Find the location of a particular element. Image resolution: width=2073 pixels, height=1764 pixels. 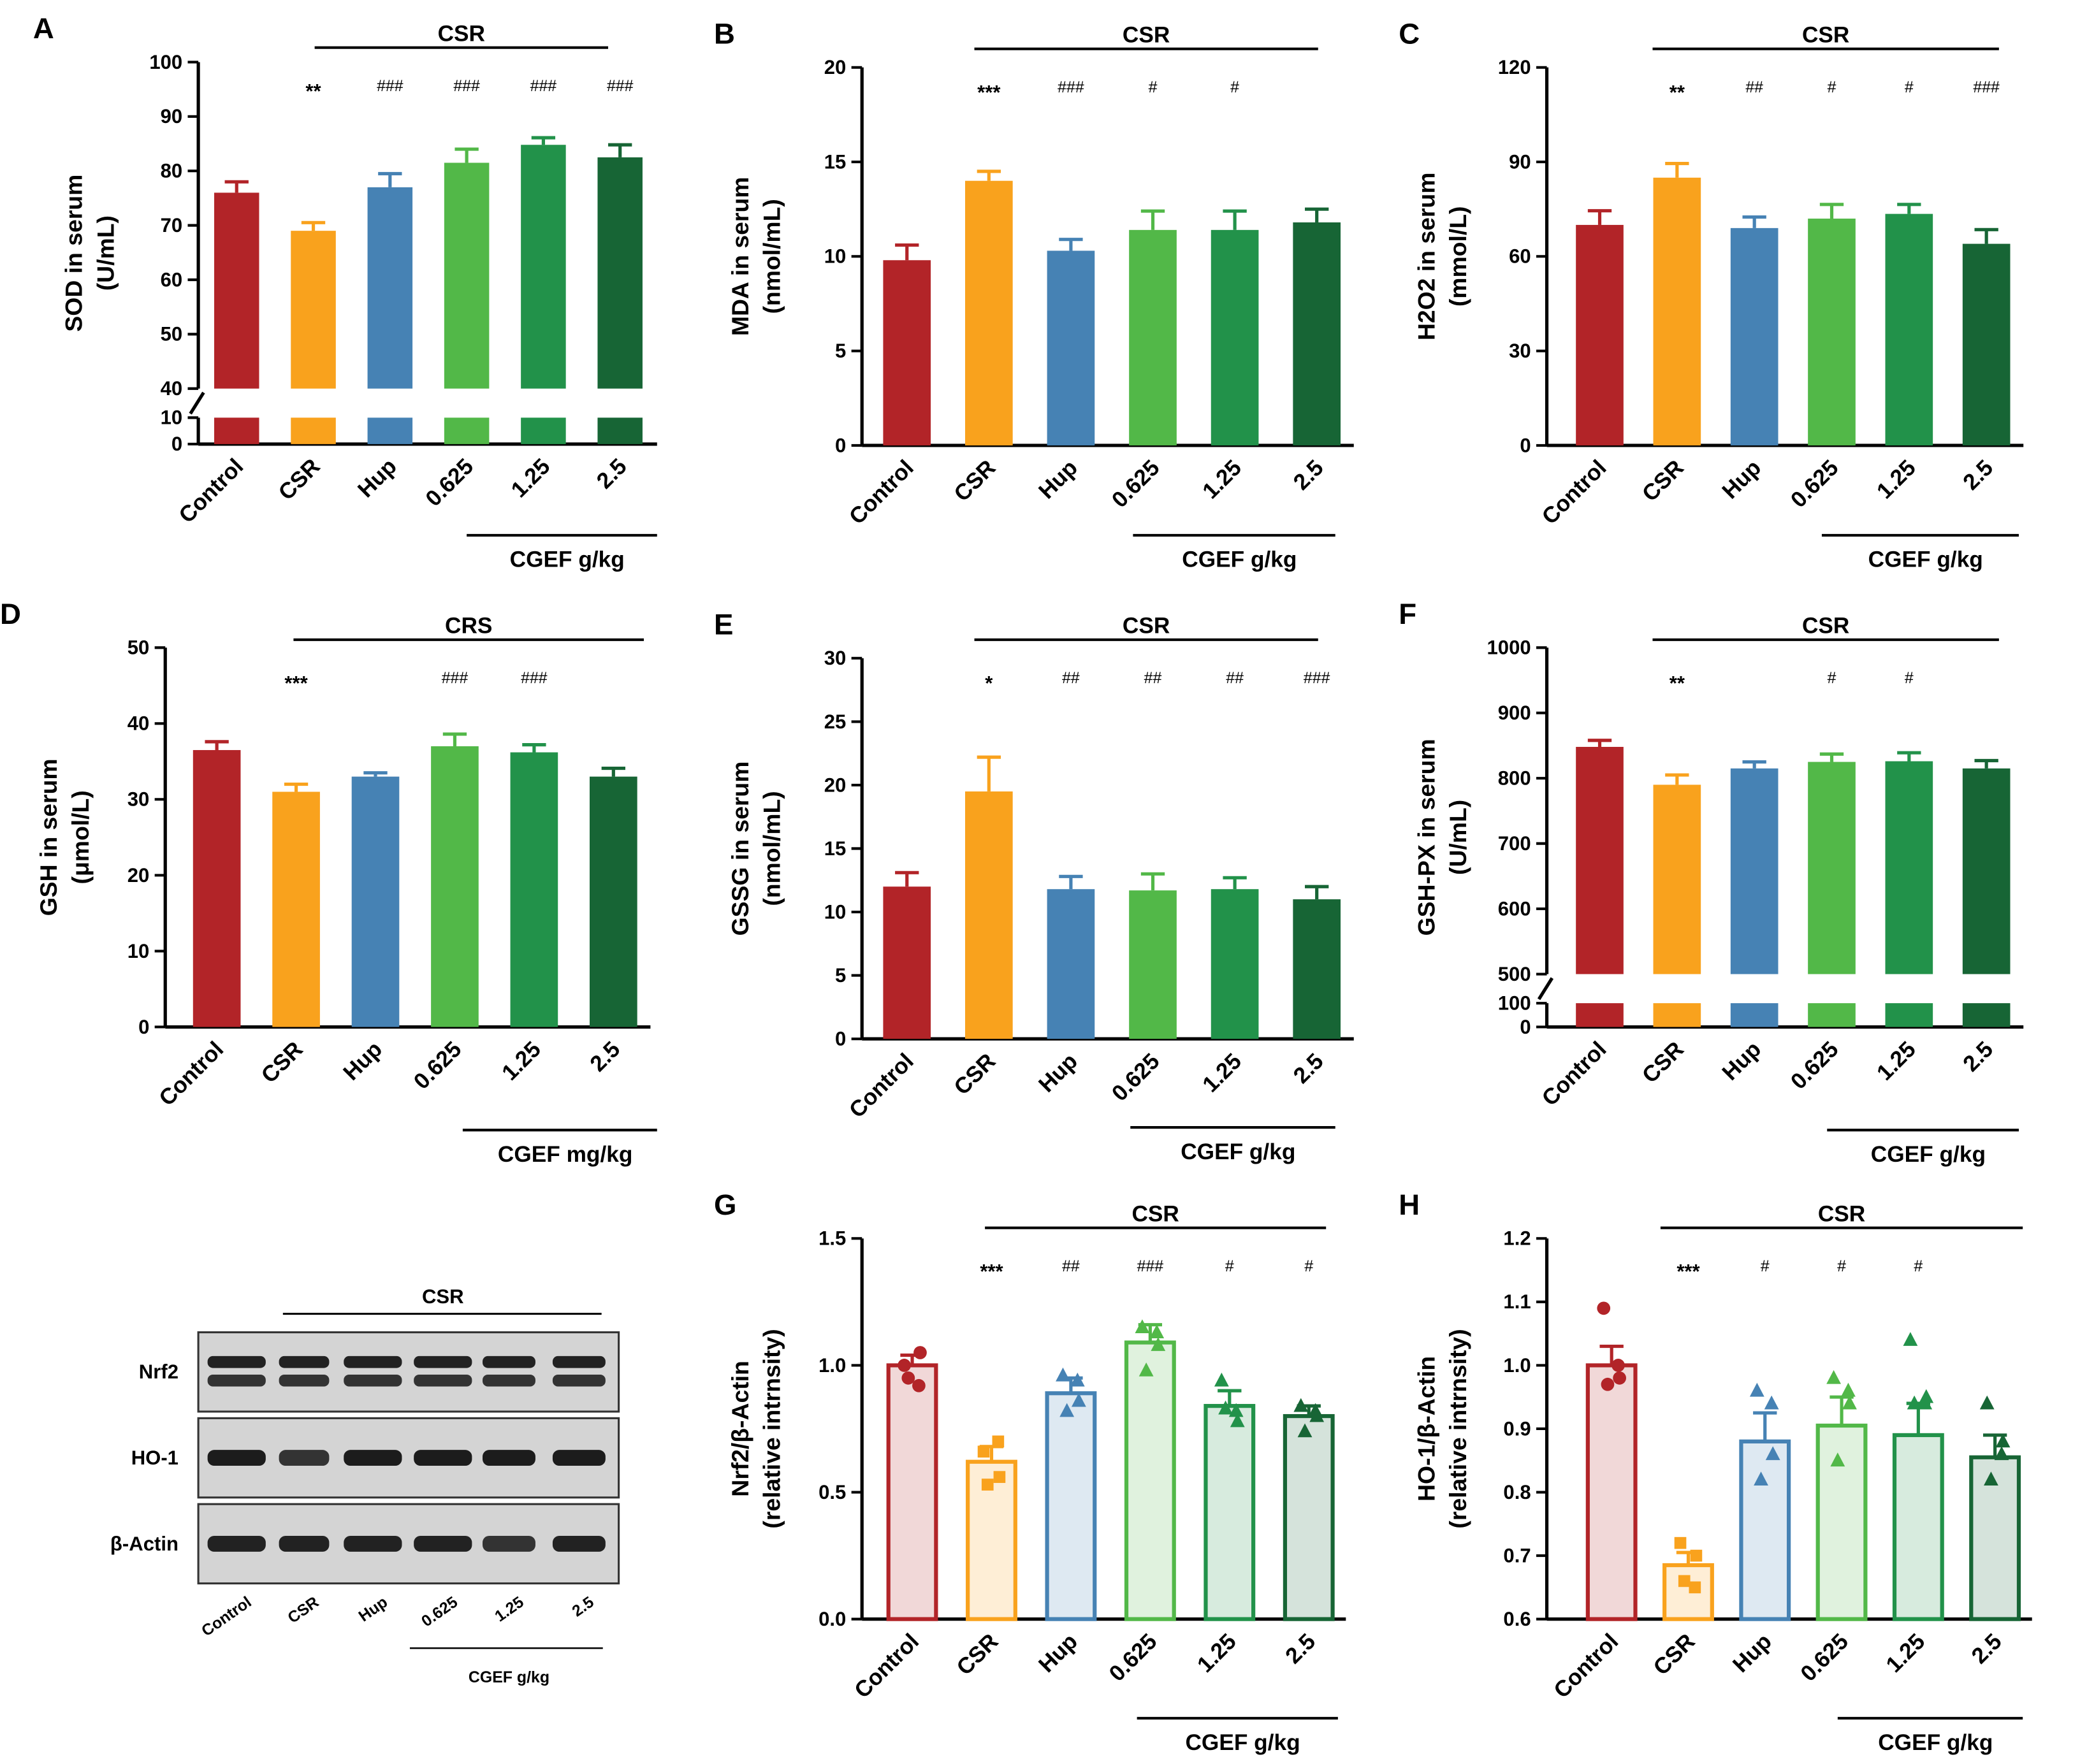

group-bracket-label: CSR is located at coordinates (1825, 34).